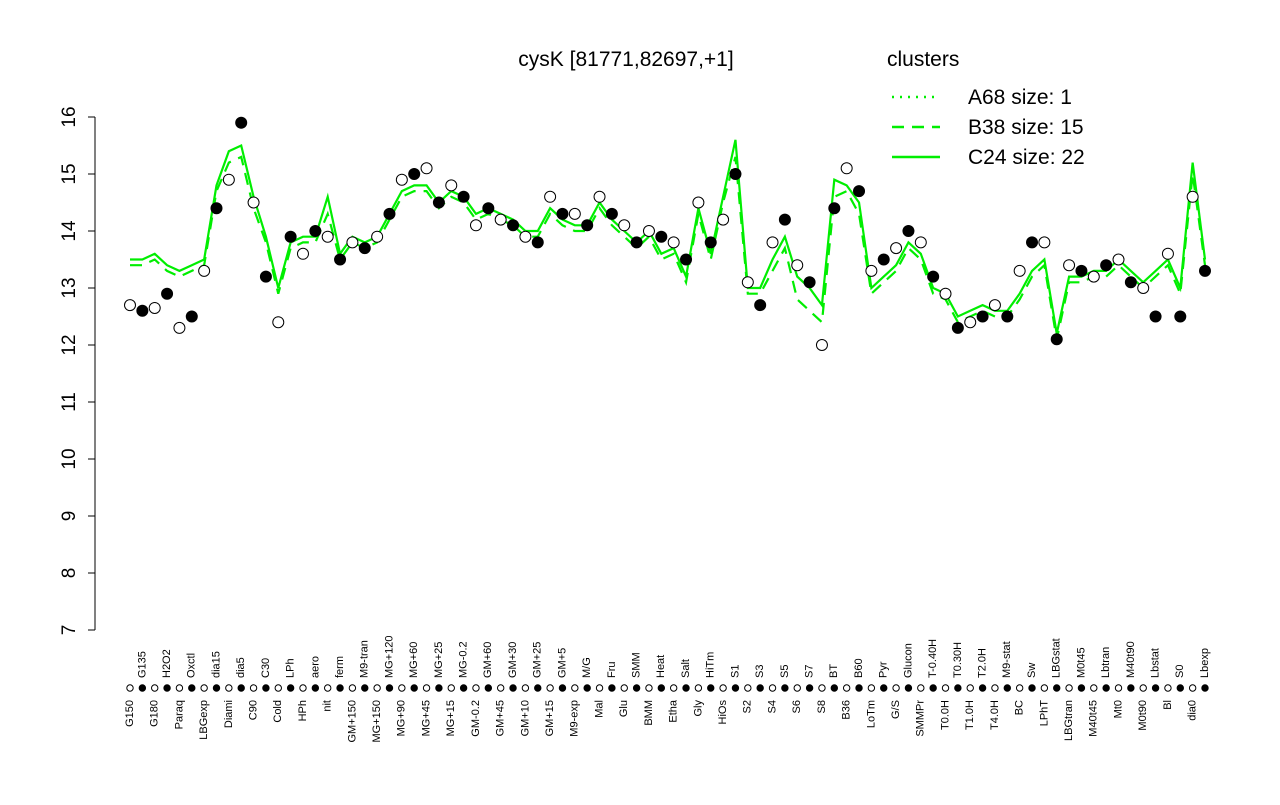 The width and height of the screenshot is (1280, 805). What do you see at coordinates (1020, 97) in the screenshot?
I see `legend-label: A68 size: 1` at bounding box center [1020, 97].